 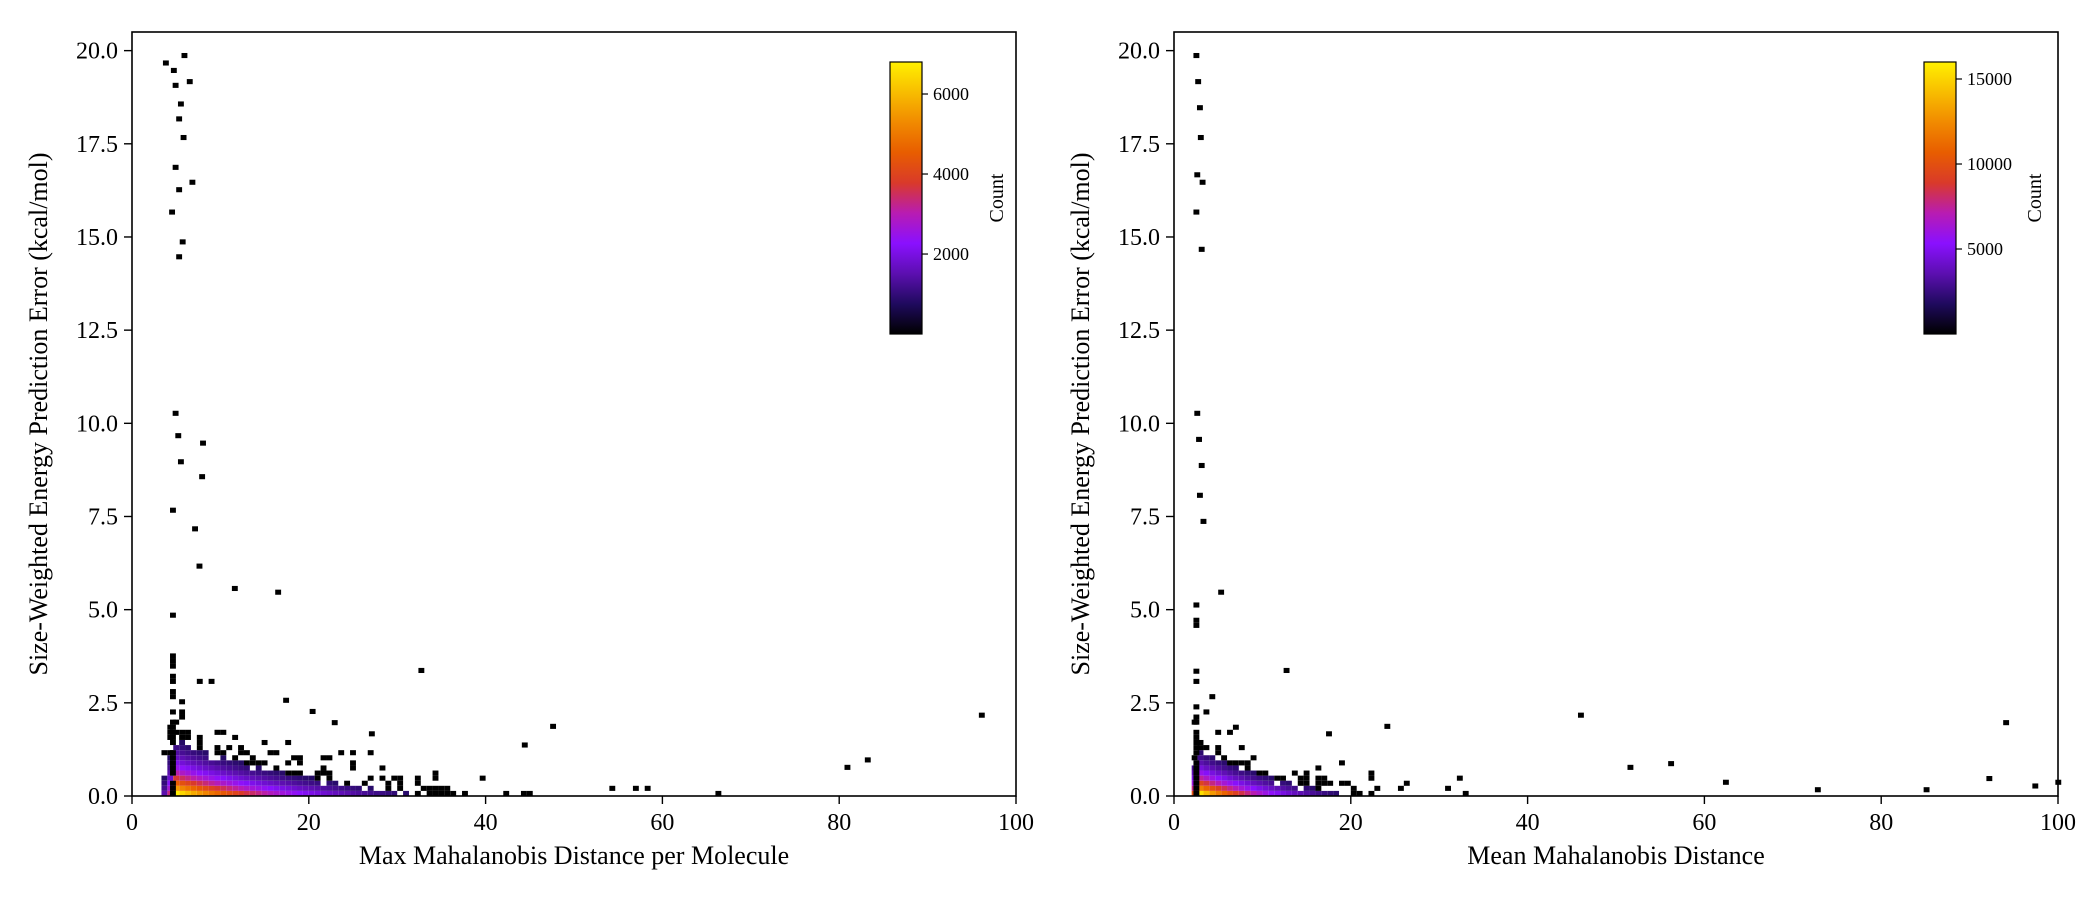 I want to click on y-tick-label: 20.0, so click(x=97, y=52).